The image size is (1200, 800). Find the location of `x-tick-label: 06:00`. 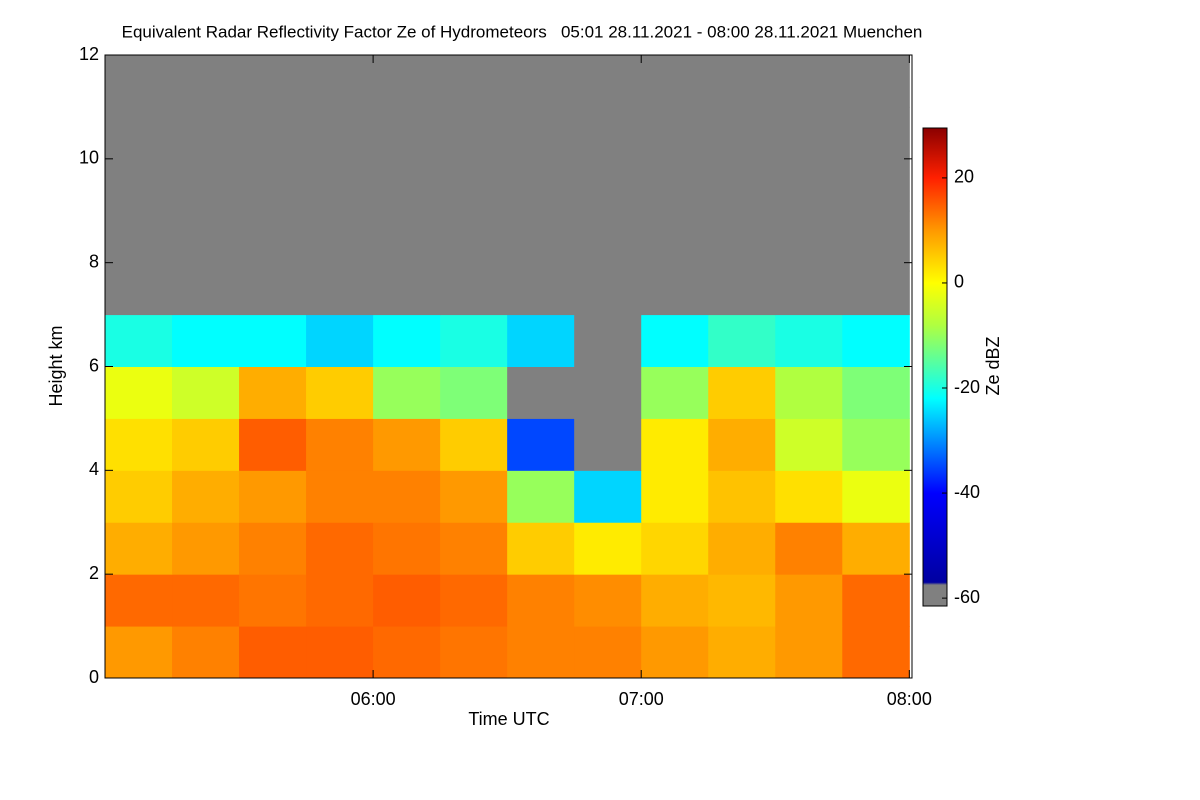

x-tick-label: 06:00 is located at coordinates (373, 699).